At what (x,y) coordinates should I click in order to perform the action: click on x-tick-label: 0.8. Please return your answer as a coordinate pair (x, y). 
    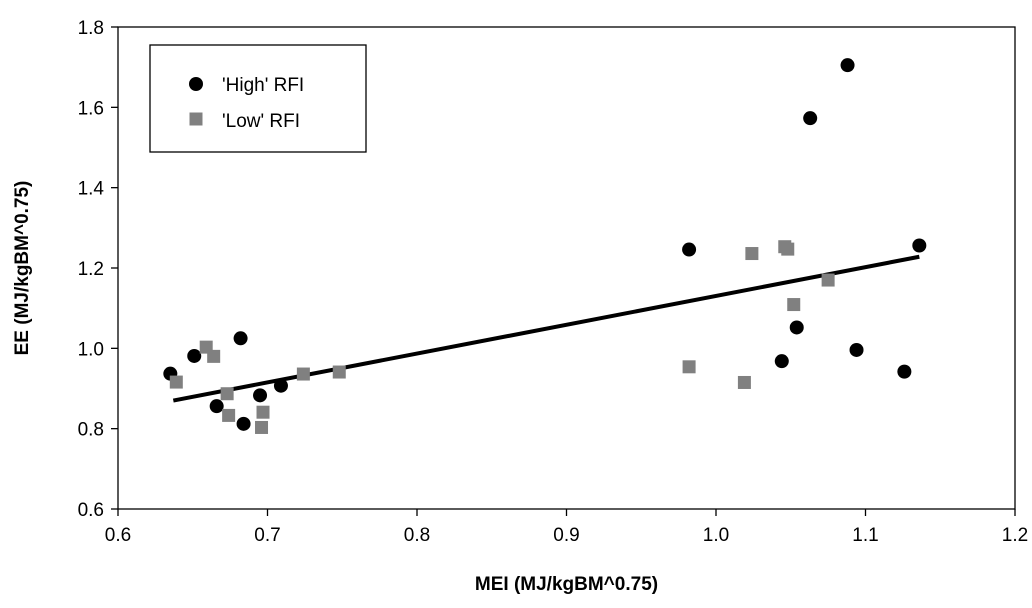
    Looking at the image, I should click on (417, 535).